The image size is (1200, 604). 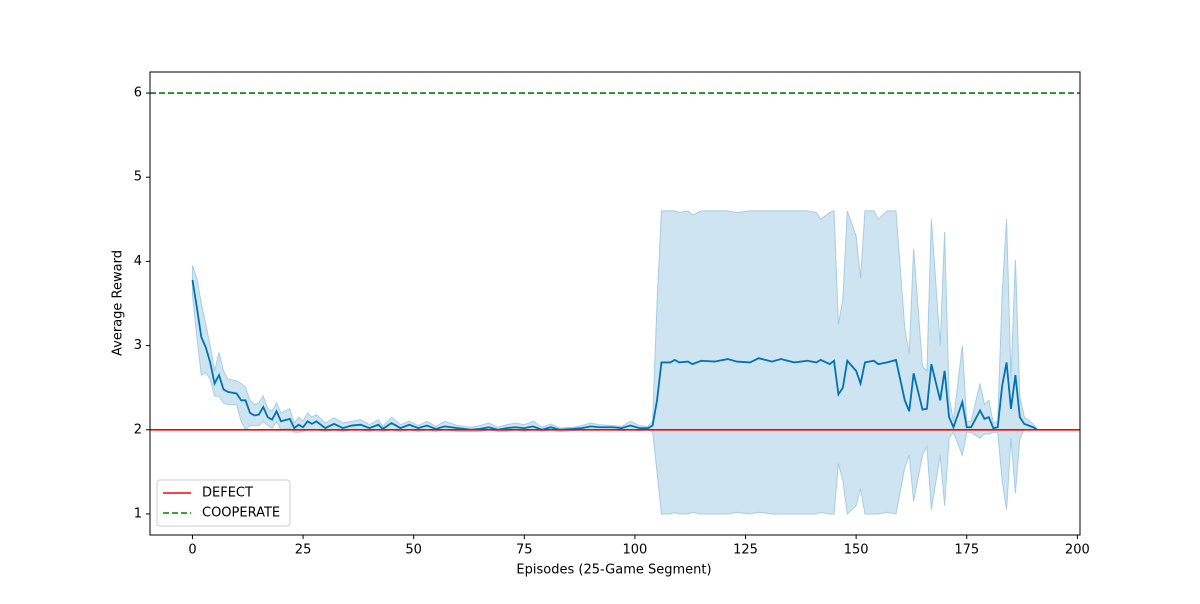 What do you see at coordinates (1077, 550) in the screenshot?
I see `x-tick-label: 200` at bounding box center [1077, 550].